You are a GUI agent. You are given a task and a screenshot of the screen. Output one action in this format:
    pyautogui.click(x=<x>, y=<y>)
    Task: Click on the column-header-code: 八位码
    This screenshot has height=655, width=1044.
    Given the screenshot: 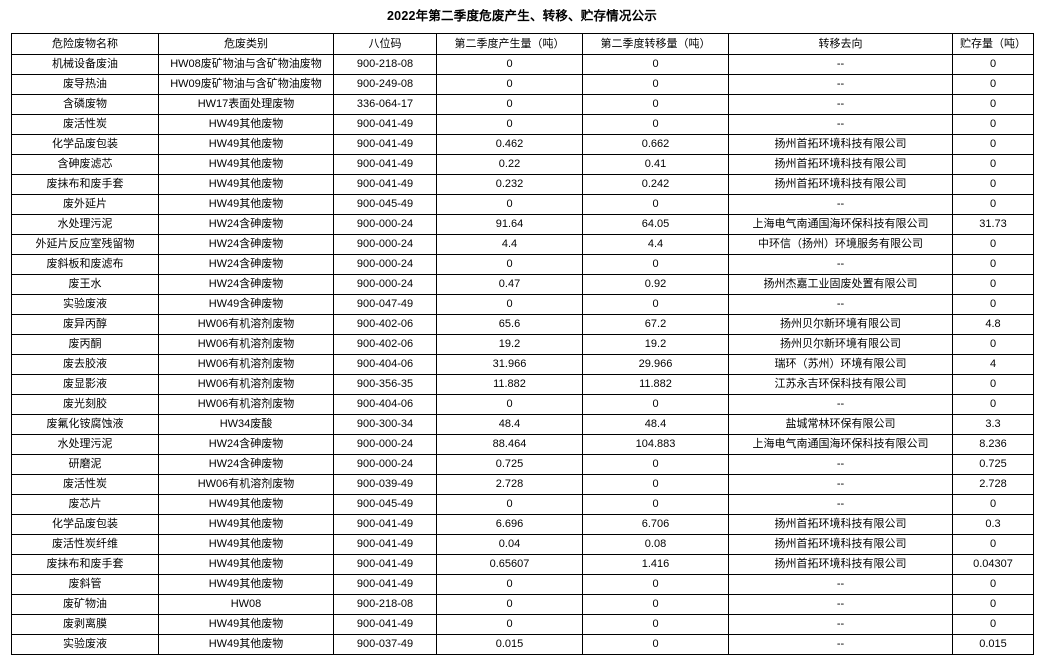 What is the action you would take?
    pyautogui.click(x=385, y=44)
    